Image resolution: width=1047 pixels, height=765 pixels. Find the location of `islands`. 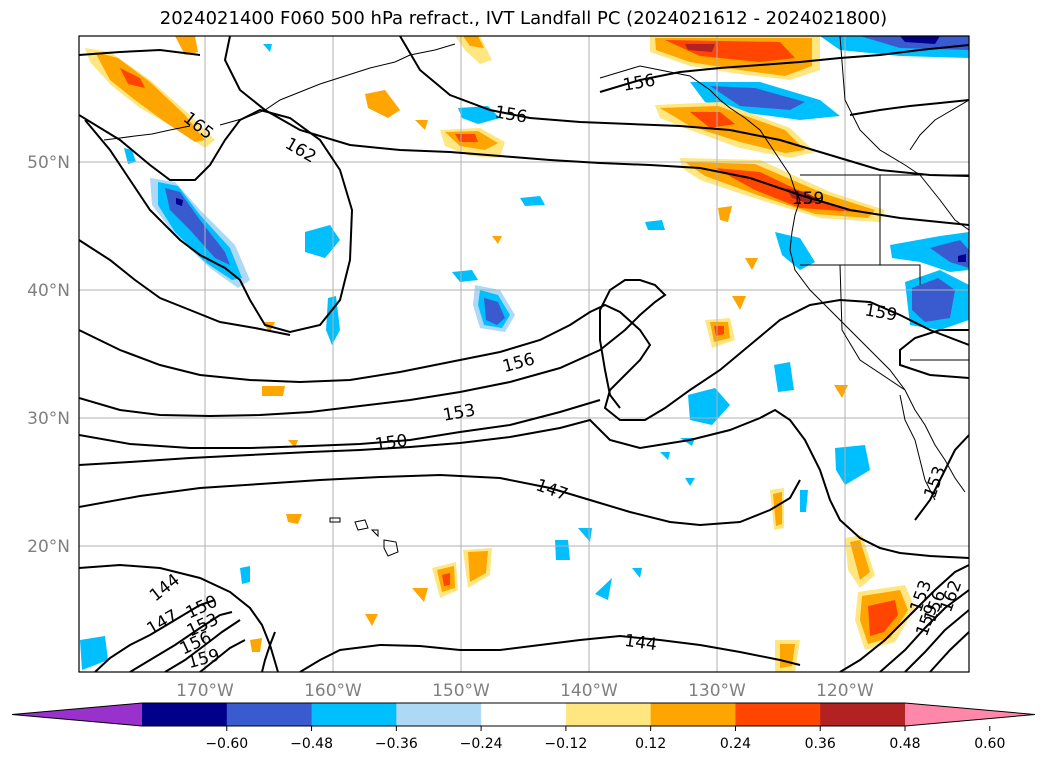

islands is located at coordinates (364, 537).